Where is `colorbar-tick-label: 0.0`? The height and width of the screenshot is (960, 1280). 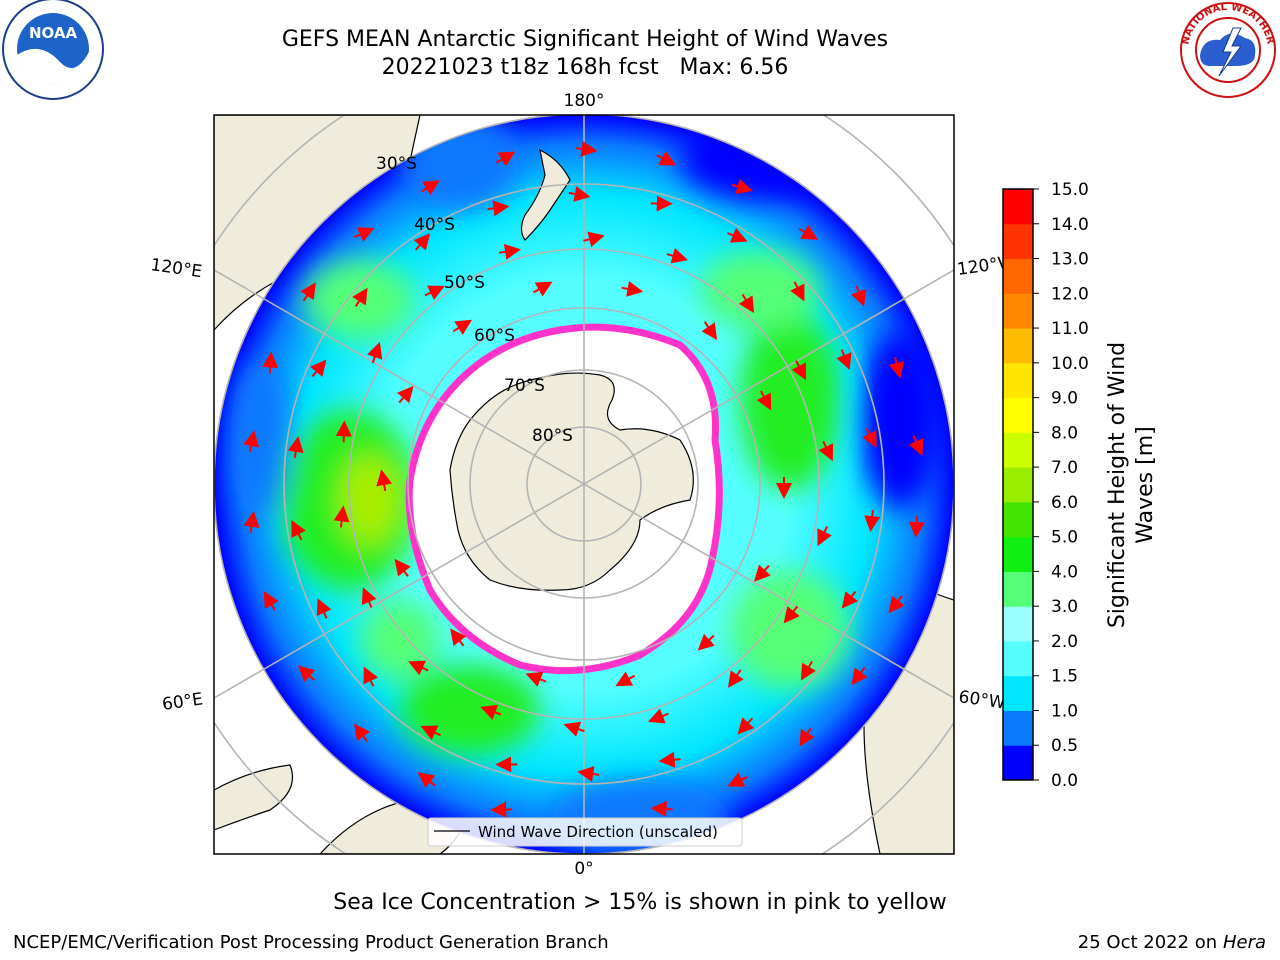 colorbar-tick-label: 0.0 is located at coordinates (1064, 781).